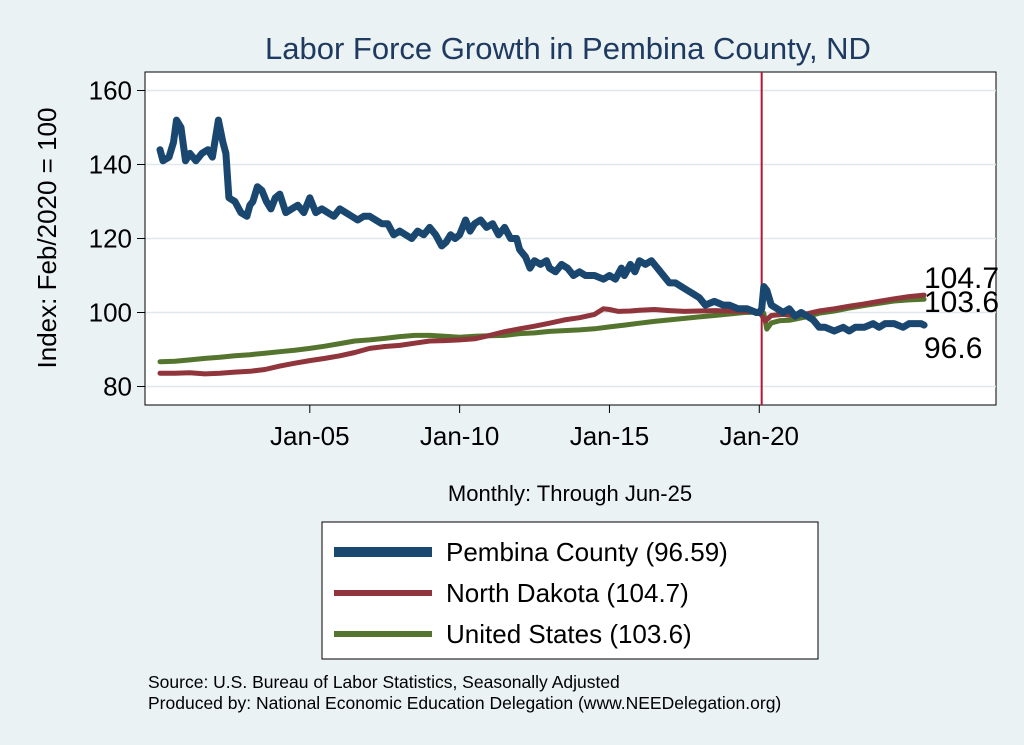 This screenshot has width=1024, height=745. Describe the element at coordinates (110, 91) in the screenshot. I see `y-tick-label-160: 160` at that location.